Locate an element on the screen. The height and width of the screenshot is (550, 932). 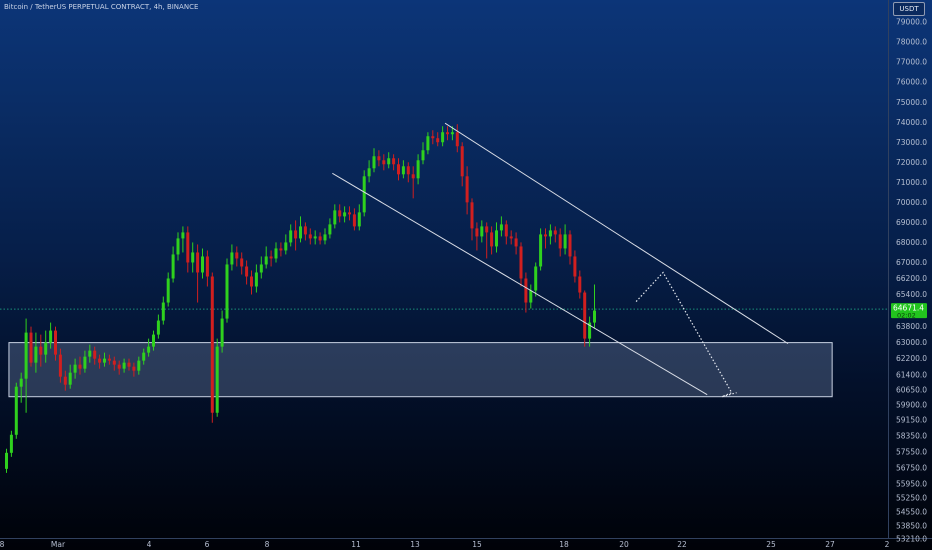
y-tick-label: 75000.0 is located at coordinates (911, 102).